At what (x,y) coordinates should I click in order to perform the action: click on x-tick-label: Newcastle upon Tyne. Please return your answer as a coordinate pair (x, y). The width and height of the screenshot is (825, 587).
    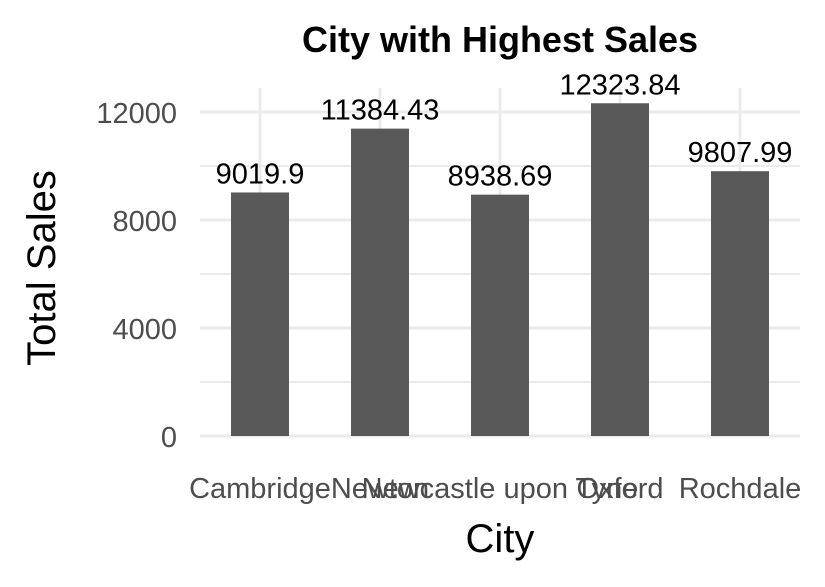
    Looking at the image, I should click on (500, 489).